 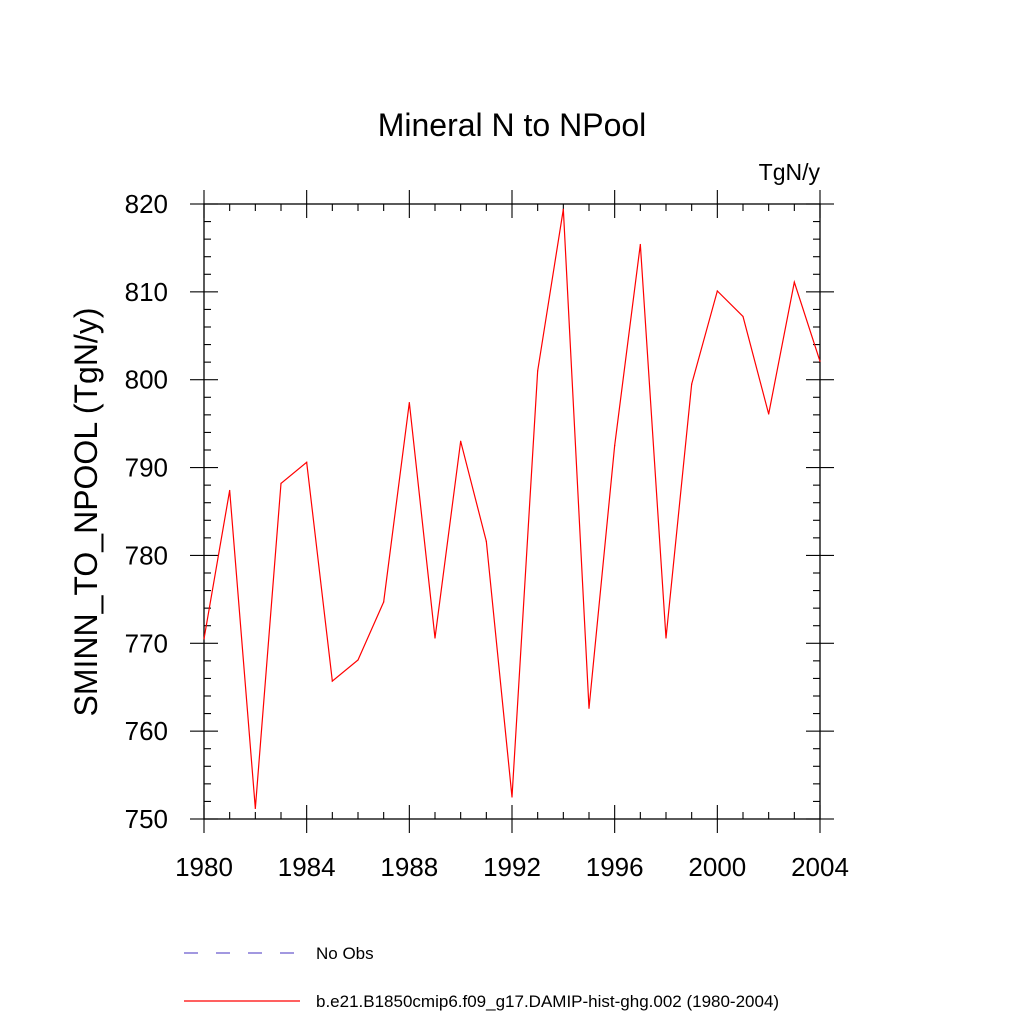 I want to click on legend-label-no-obs: No Obs, so click(x=345, y=953).